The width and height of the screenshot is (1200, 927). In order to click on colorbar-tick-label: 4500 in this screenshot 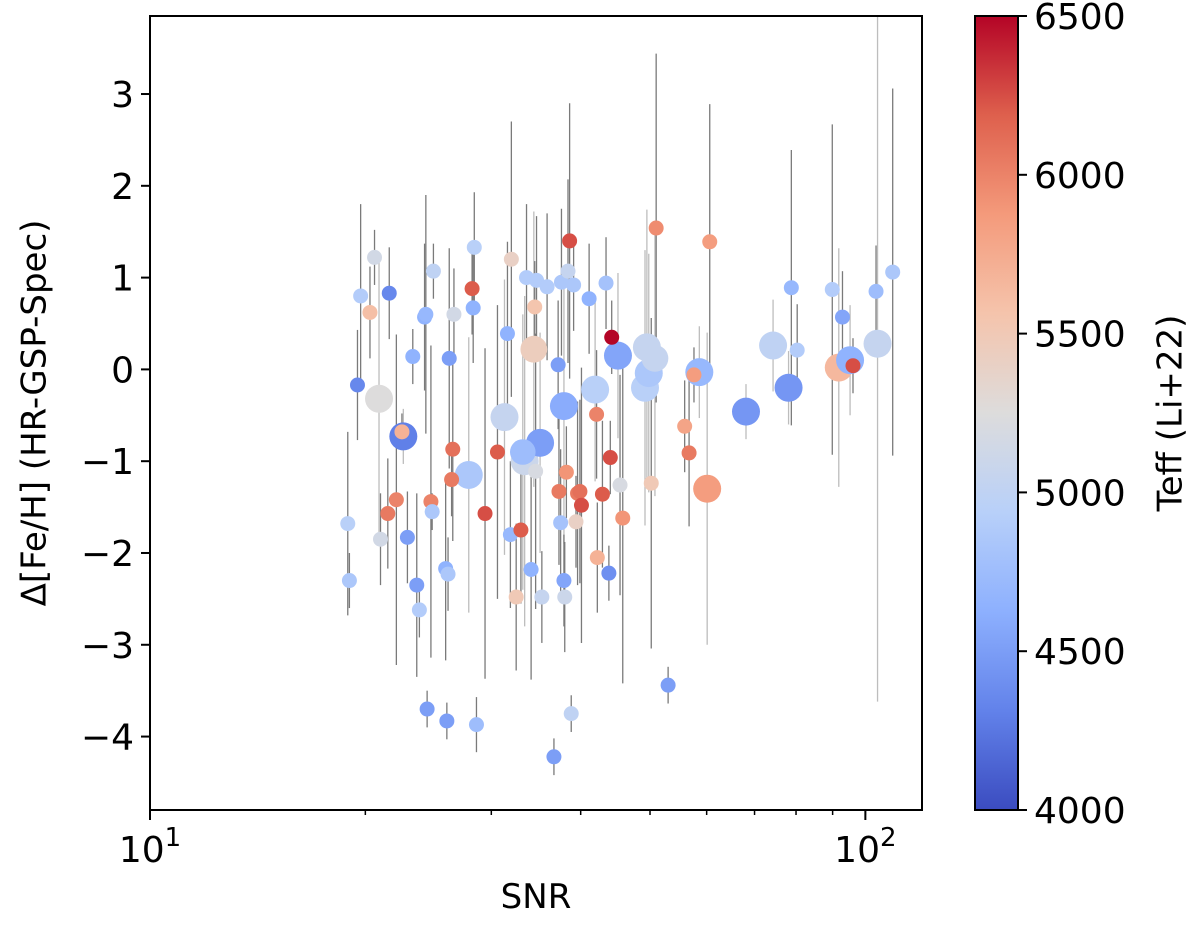, I will do `click(1080, 652)`.